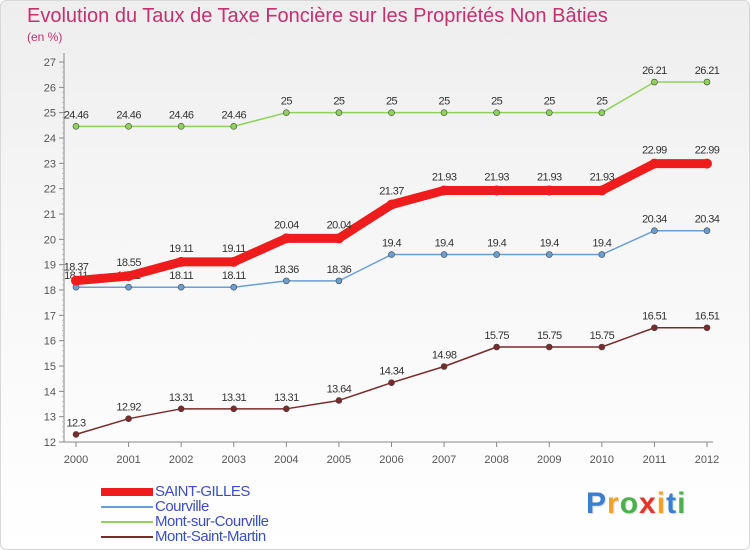  I want to click on proxiti-logo: Proxiti, so click(636, 504).